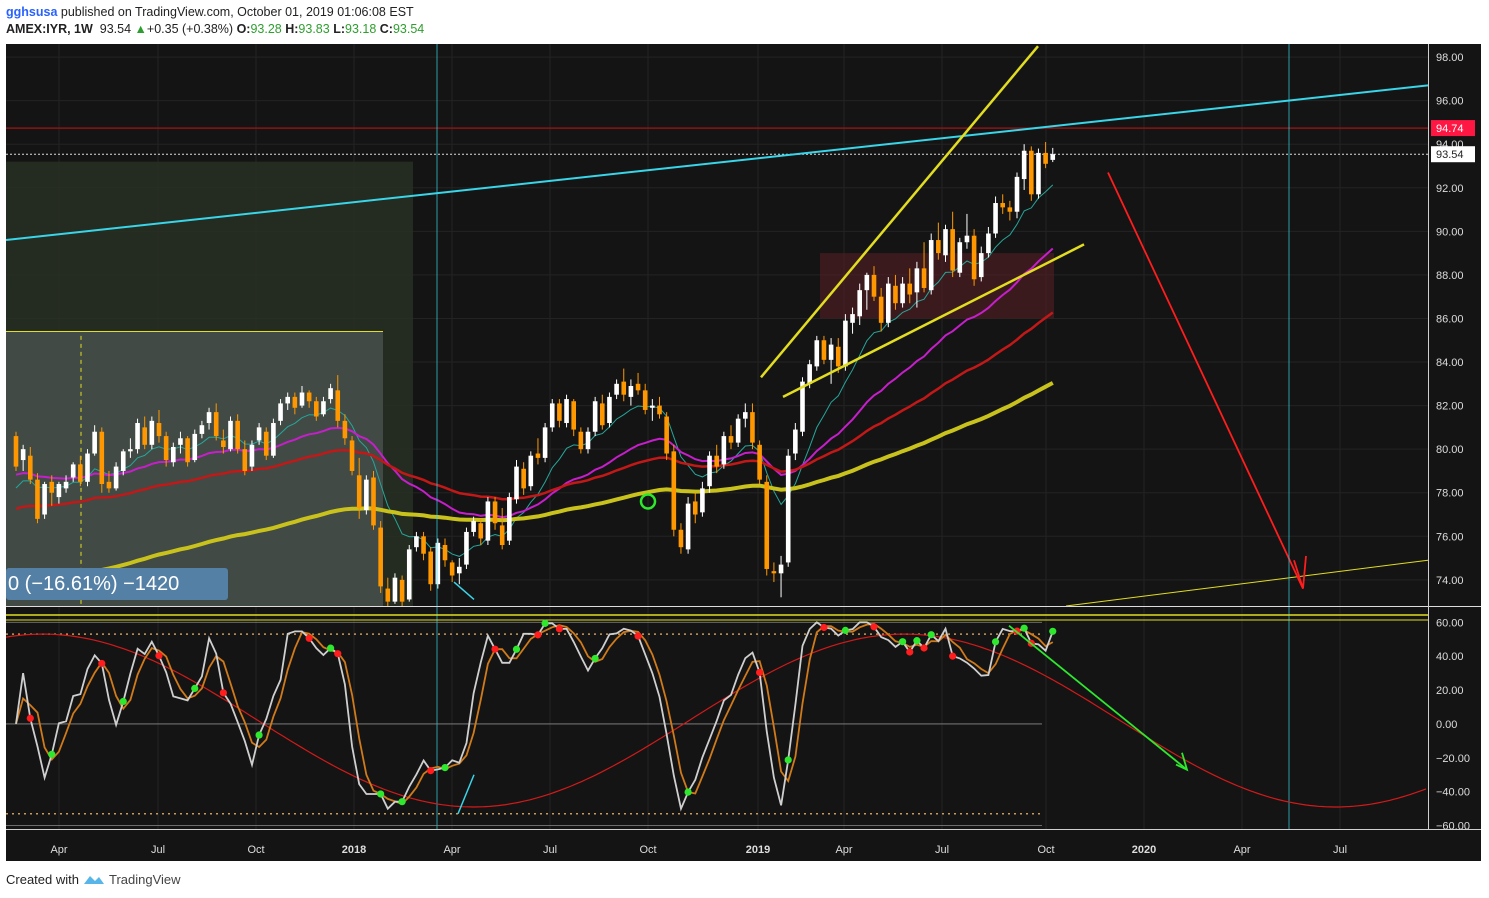 This screenshot has height=898, width=1489. I want to click on price-tick-label: 80.00, so click(1450, 450).